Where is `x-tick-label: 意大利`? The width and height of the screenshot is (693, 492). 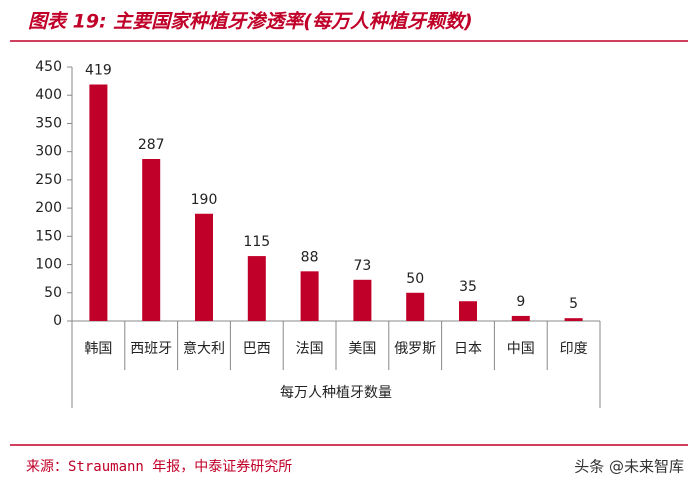 x-tick-label: 意大利 is located at coordinates (204, 348).